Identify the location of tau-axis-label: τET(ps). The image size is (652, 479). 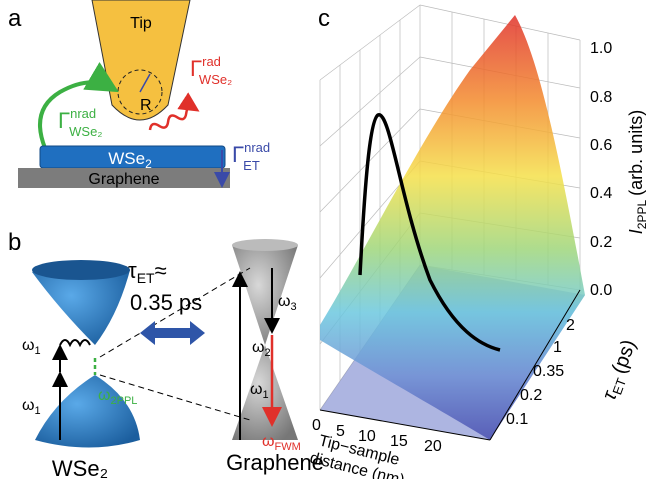
(620, 370).